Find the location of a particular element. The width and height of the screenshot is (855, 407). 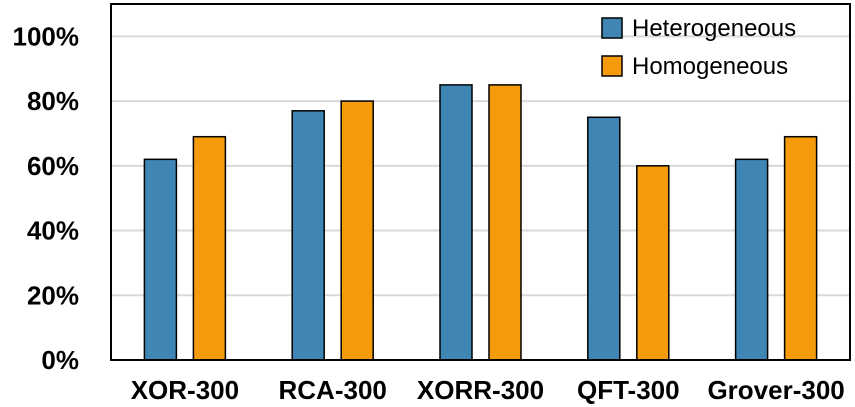

x-tick-label: QFT-300 is located at coordinates (628, 390).